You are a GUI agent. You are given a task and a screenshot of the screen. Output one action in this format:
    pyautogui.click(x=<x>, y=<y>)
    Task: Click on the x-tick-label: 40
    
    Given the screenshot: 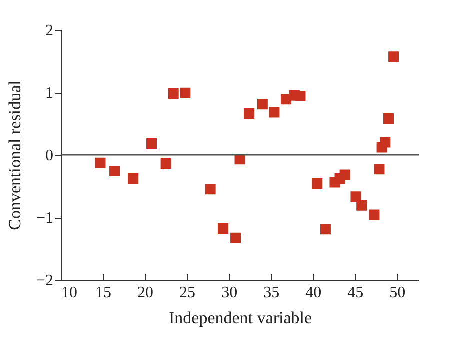 What is the action you would take?
    pyautogui.click(x=314, y=293)
    